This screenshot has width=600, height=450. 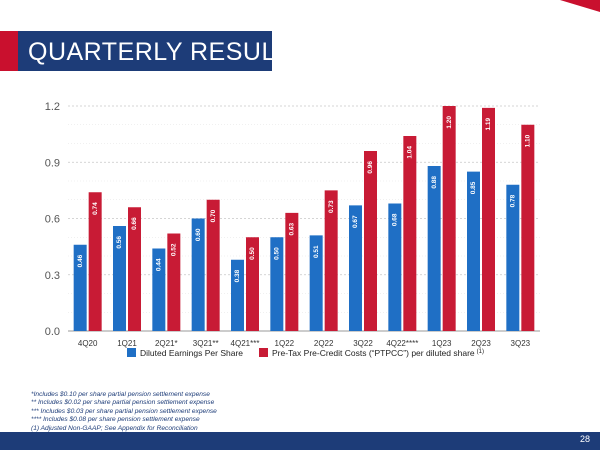 I want to click on data-label: 1.20, so click(x=449, y=122).